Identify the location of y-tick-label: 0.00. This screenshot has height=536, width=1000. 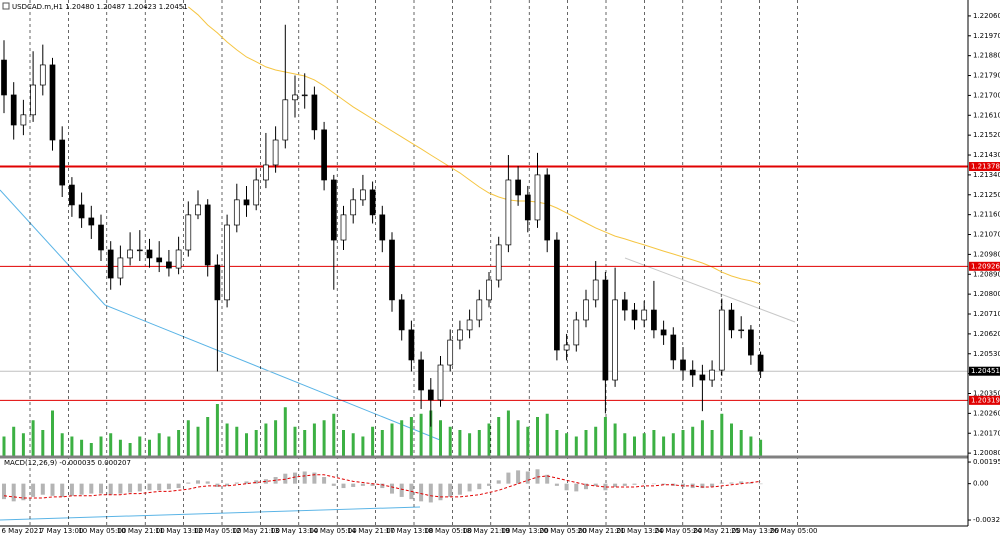
(981, 484).